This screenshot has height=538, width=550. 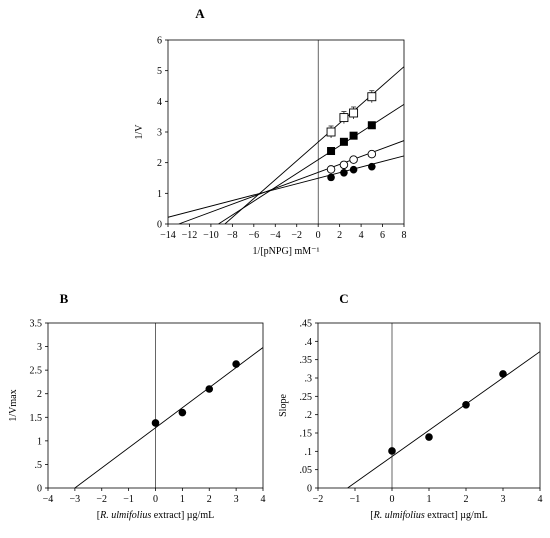 What do you see at coordinates (36, 418) in the screenshot?
I see `y-tick-label: 1.5` at bounding box center [36, 418].